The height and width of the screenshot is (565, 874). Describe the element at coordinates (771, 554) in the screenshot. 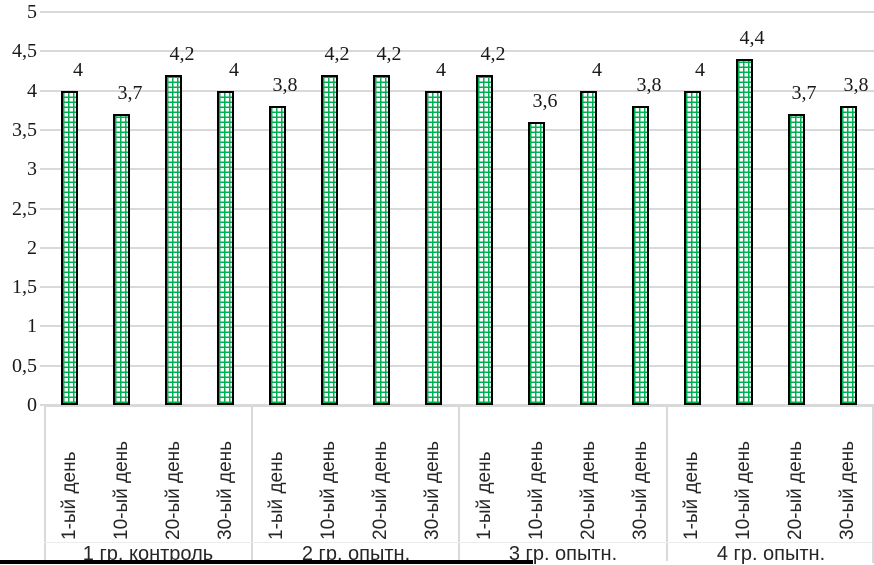

I see `group-label: 4 гр. опытн.` at that location.